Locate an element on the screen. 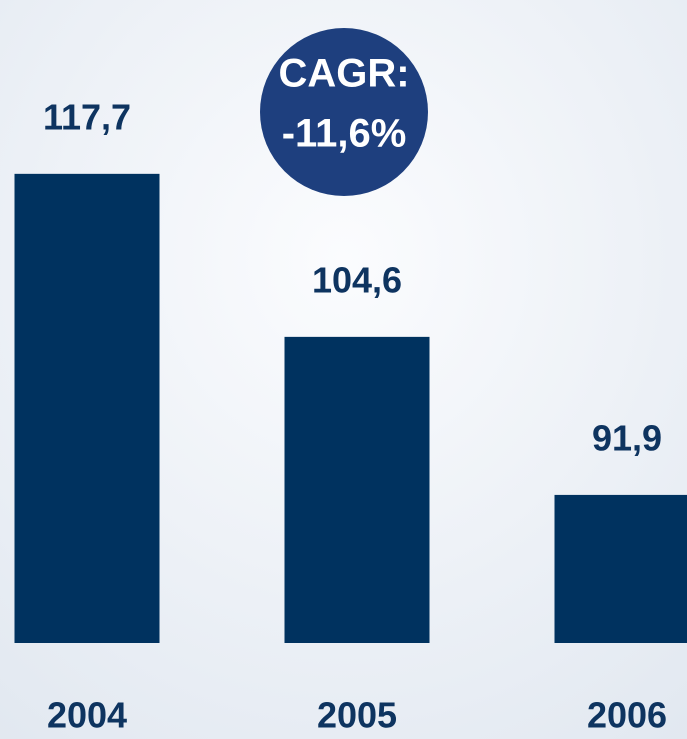 This screenshot has height=739, width=687. x-tick-label: 2005 is located at coordinates (357, 715).